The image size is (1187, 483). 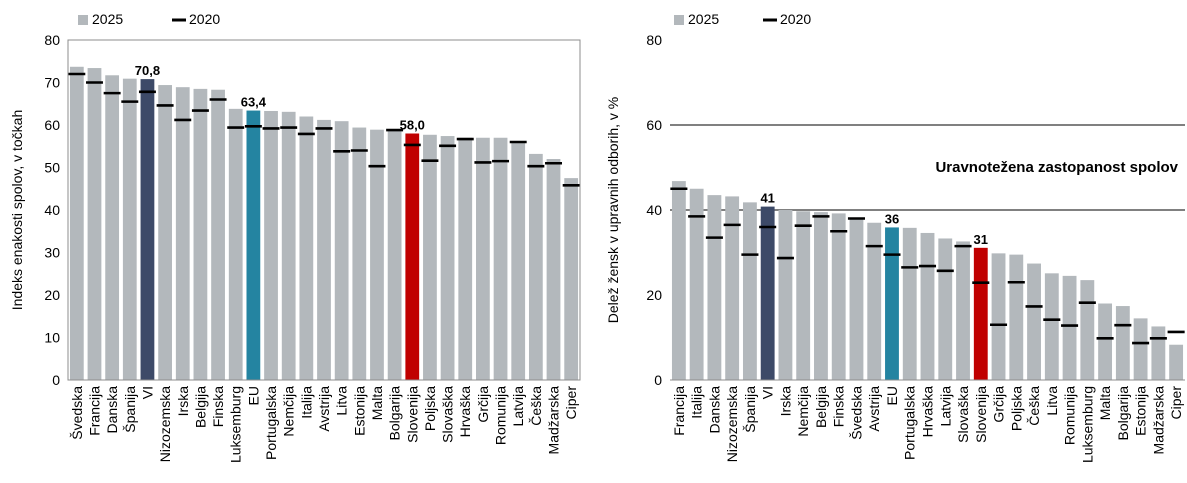 I want to click on right-xlabel-malta: Malta, so click(x=1105, y=403).